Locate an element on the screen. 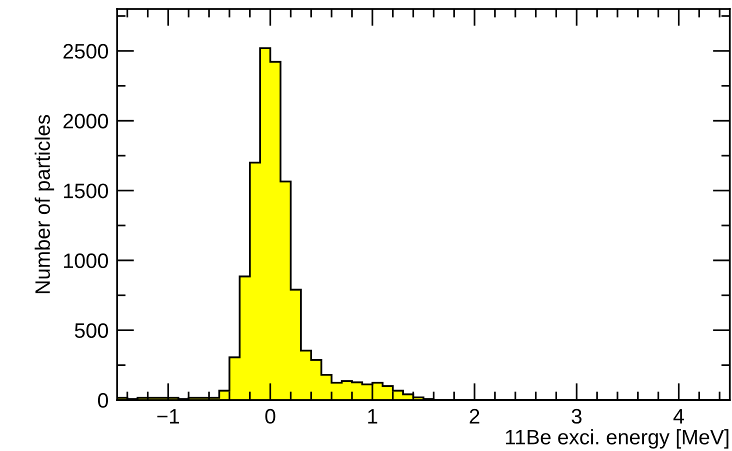  y-axis-title: Number of particles is located at coordinates (44, 204).